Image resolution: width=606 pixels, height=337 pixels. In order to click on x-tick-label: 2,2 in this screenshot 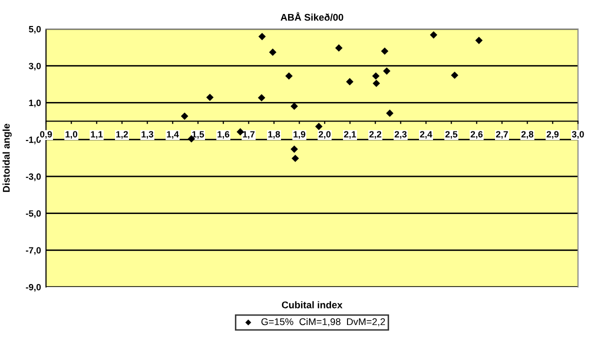, I will do `click(375, 135)`.